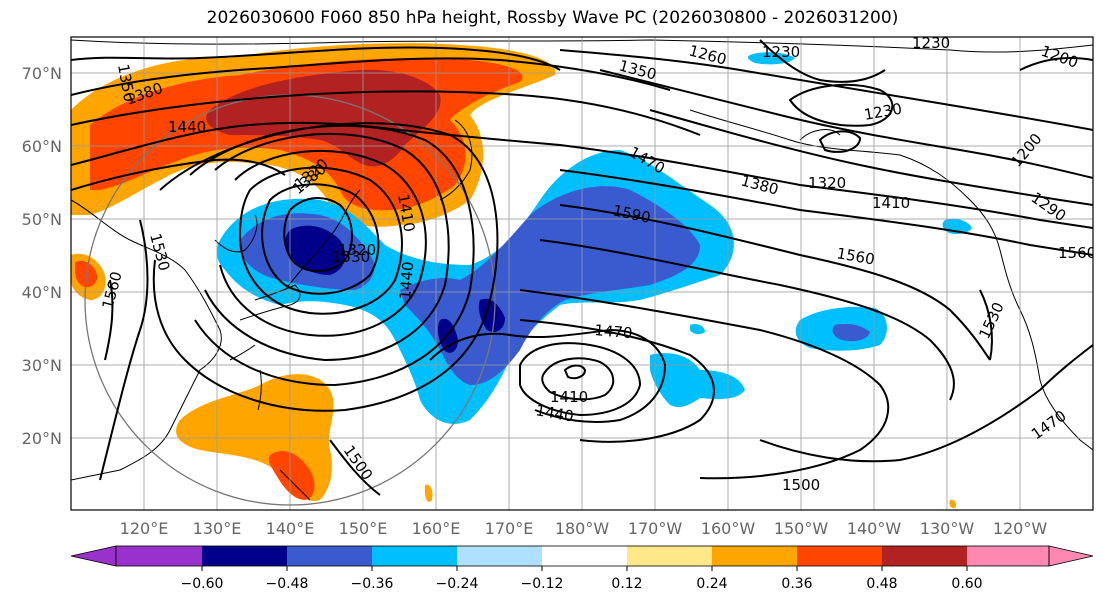 Image resolution: width=1105 pixels, height=604 pixels. I want to click on colorbar-tick-label: 0.12, so click(626, 584).